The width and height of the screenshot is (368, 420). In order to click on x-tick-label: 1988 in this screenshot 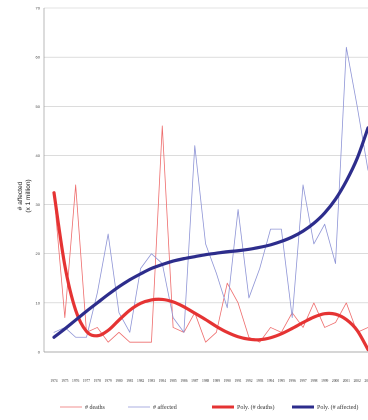, I will do `click(205, 381)`.